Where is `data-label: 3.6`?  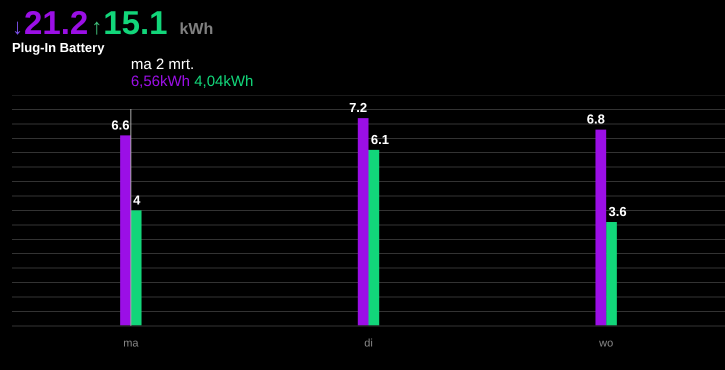
data-label: 3.6 is located at coordinates (617, 212).